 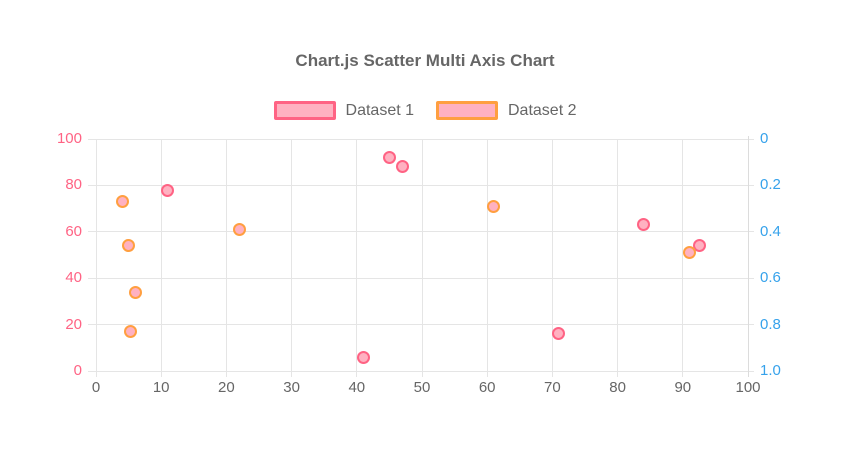 I want to click on y-right-tick-label: 0.8, so click(x=770, y=324).